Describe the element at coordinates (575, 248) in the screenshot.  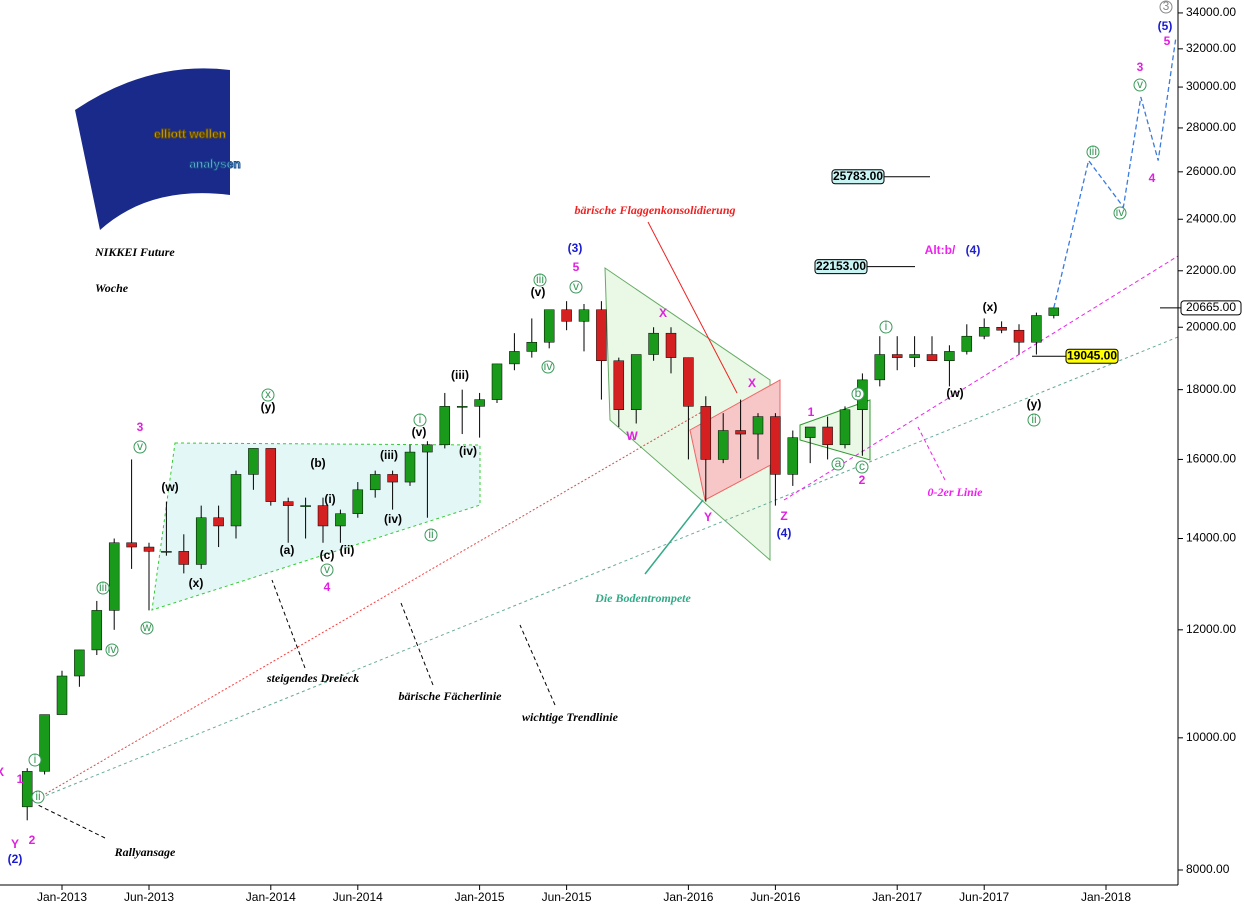
I see `wave-label: (3)` at that location.